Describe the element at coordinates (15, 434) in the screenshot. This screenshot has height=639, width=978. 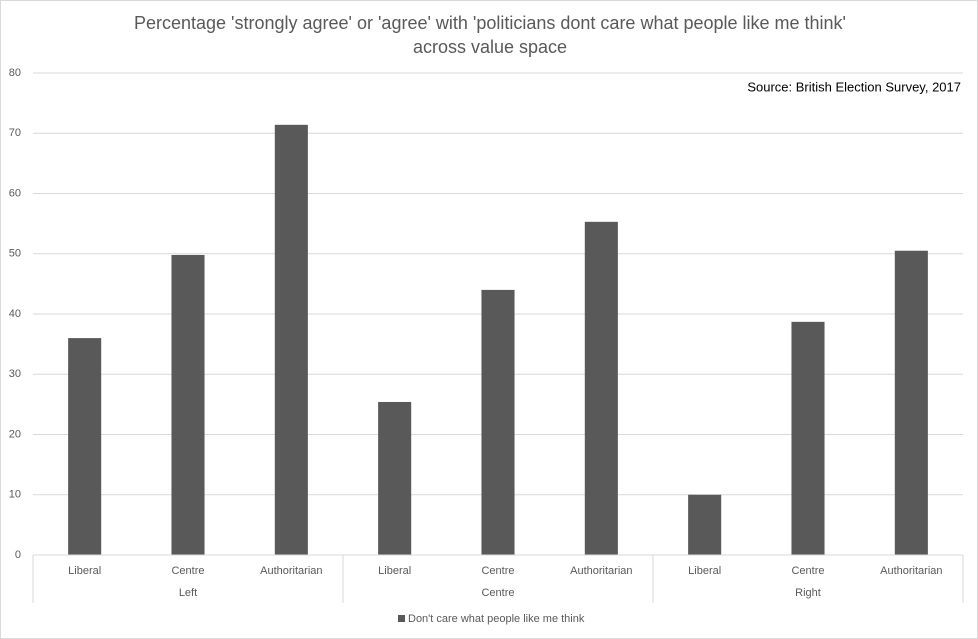
I see `y-tick-label: 20` at that location.